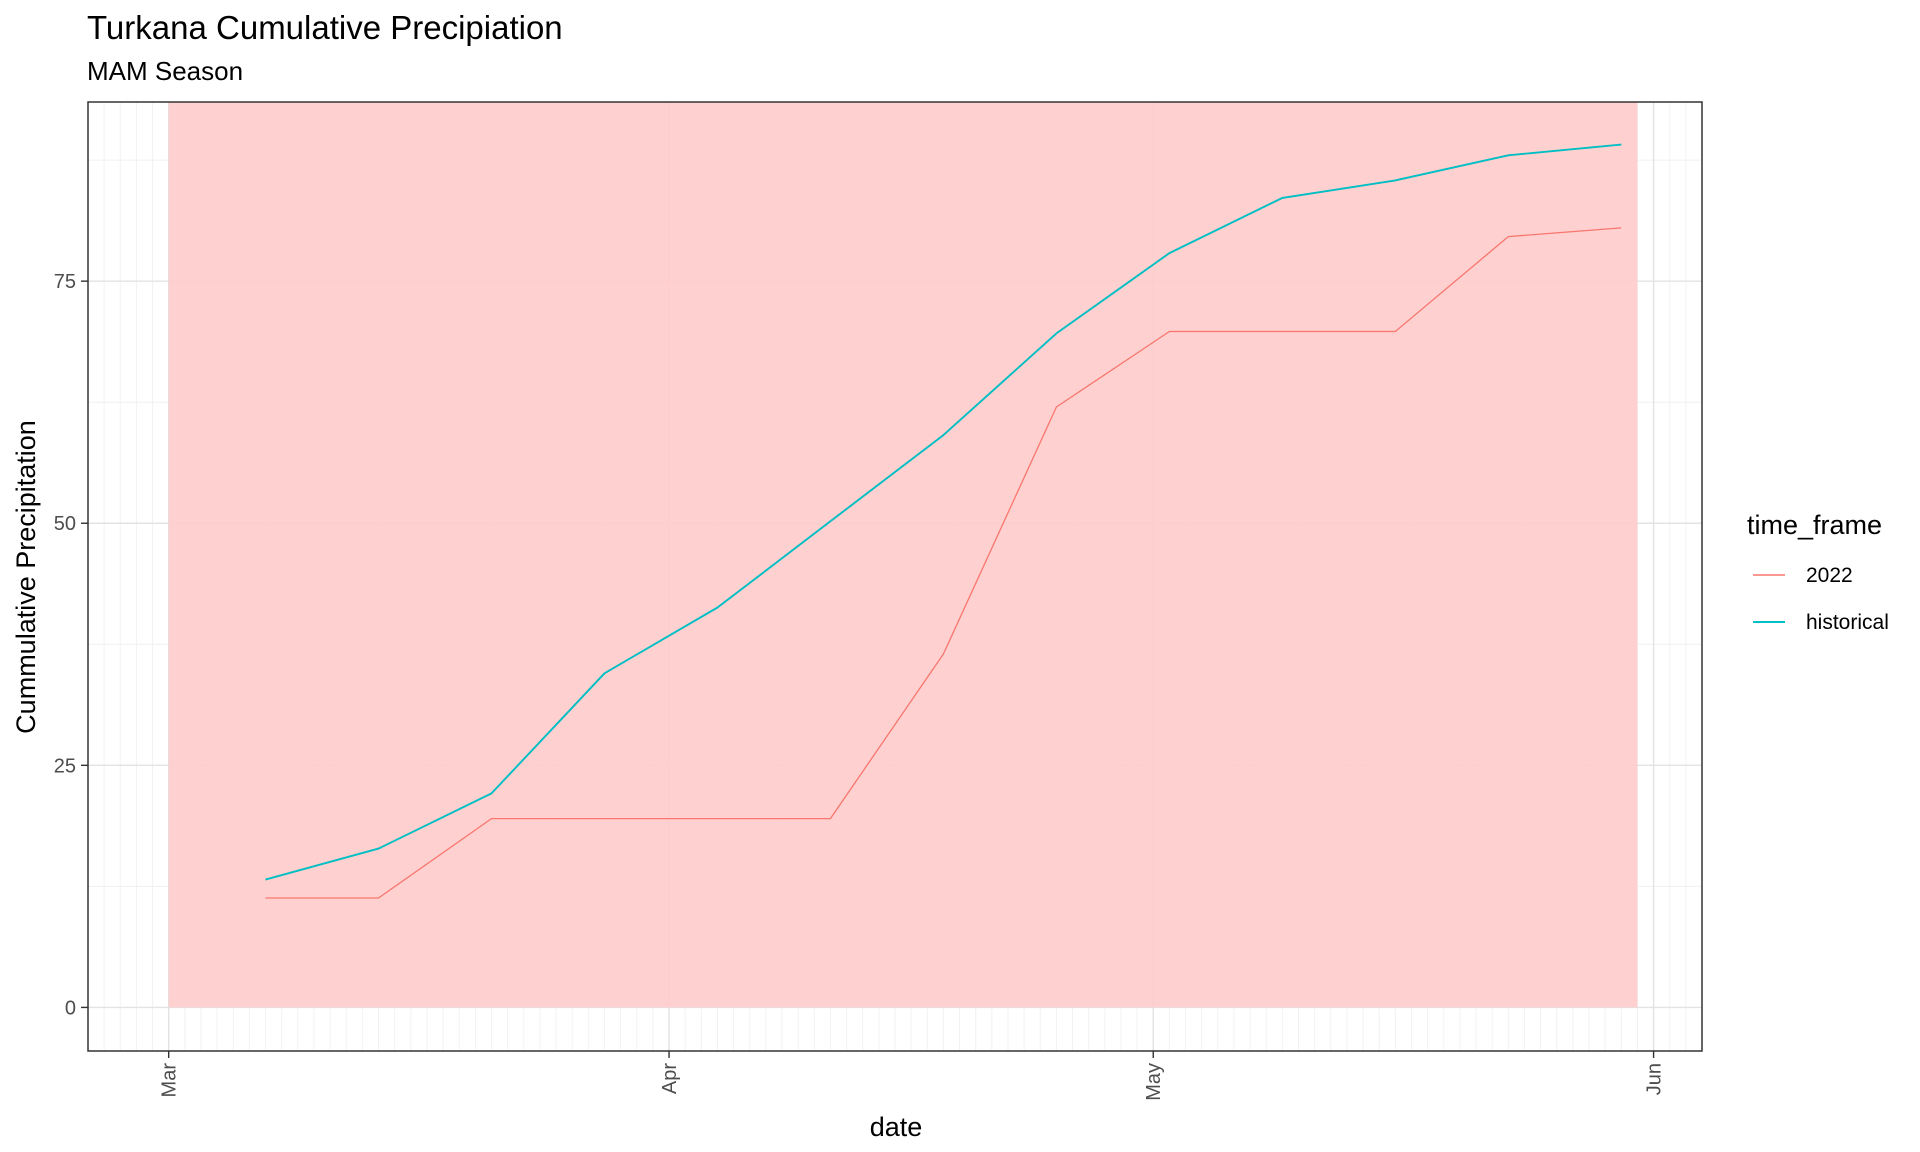 The height and width of the screenshot is (1152, 1920). I want to click on y-tick-label: 75, so click(65, 282).